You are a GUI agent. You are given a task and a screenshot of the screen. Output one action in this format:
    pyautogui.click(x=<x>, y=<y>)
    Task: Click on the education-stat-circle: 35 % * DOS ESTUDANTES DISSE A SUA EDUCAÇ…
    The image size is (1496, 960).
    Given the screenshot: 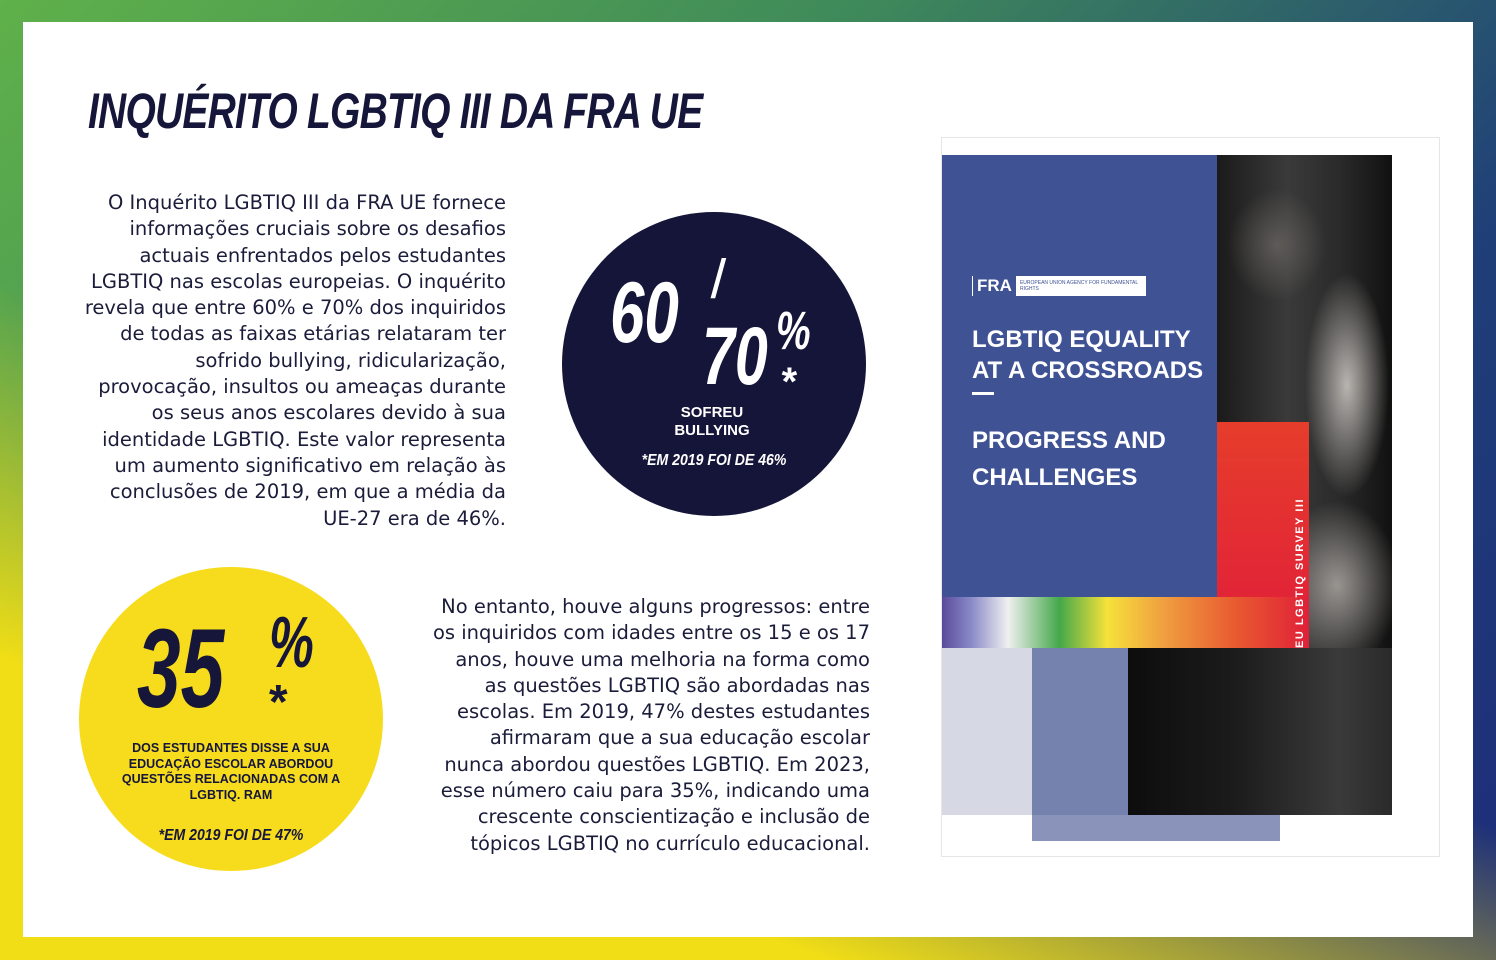 What is the action you would take?
    pyautogui.click(x=231, y=719)
    